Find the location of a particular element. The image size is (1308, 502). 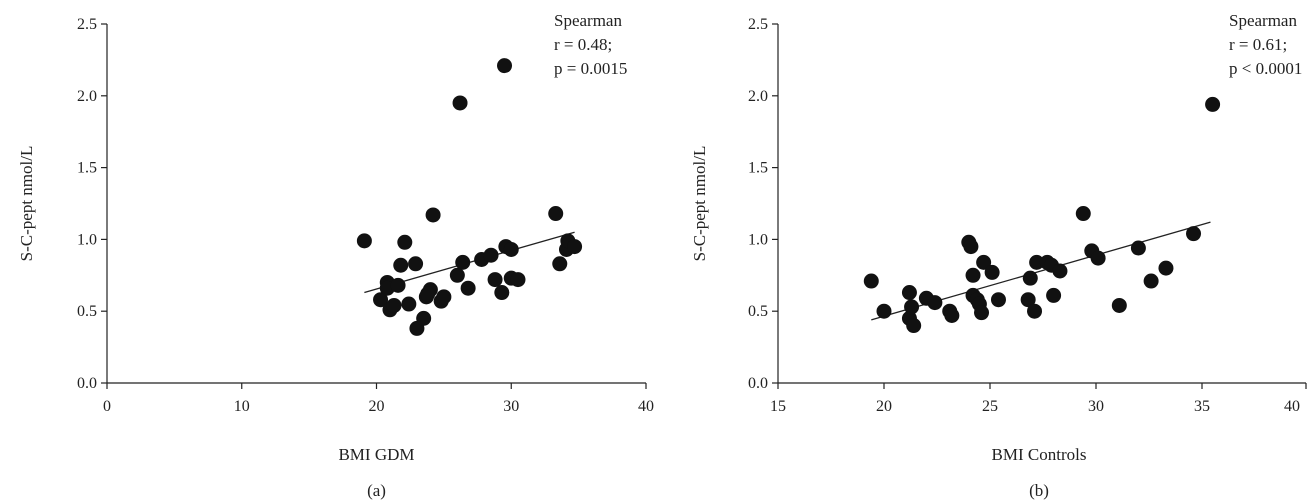

annotation-r: r = 0.48; is located at coordinates (583, 44).